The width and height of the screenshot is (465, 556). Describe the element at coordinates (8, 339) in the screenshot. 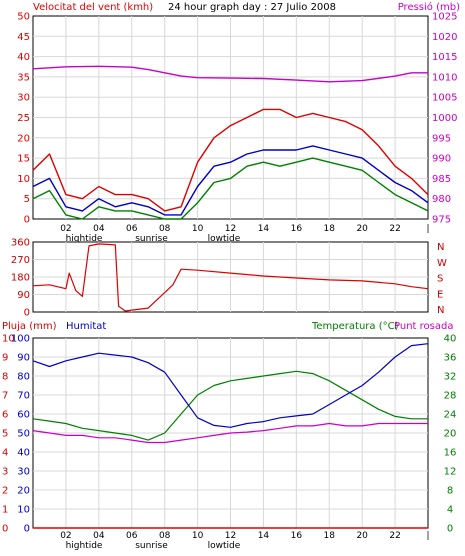

I see `rain-axis-tick: 10` at that location.